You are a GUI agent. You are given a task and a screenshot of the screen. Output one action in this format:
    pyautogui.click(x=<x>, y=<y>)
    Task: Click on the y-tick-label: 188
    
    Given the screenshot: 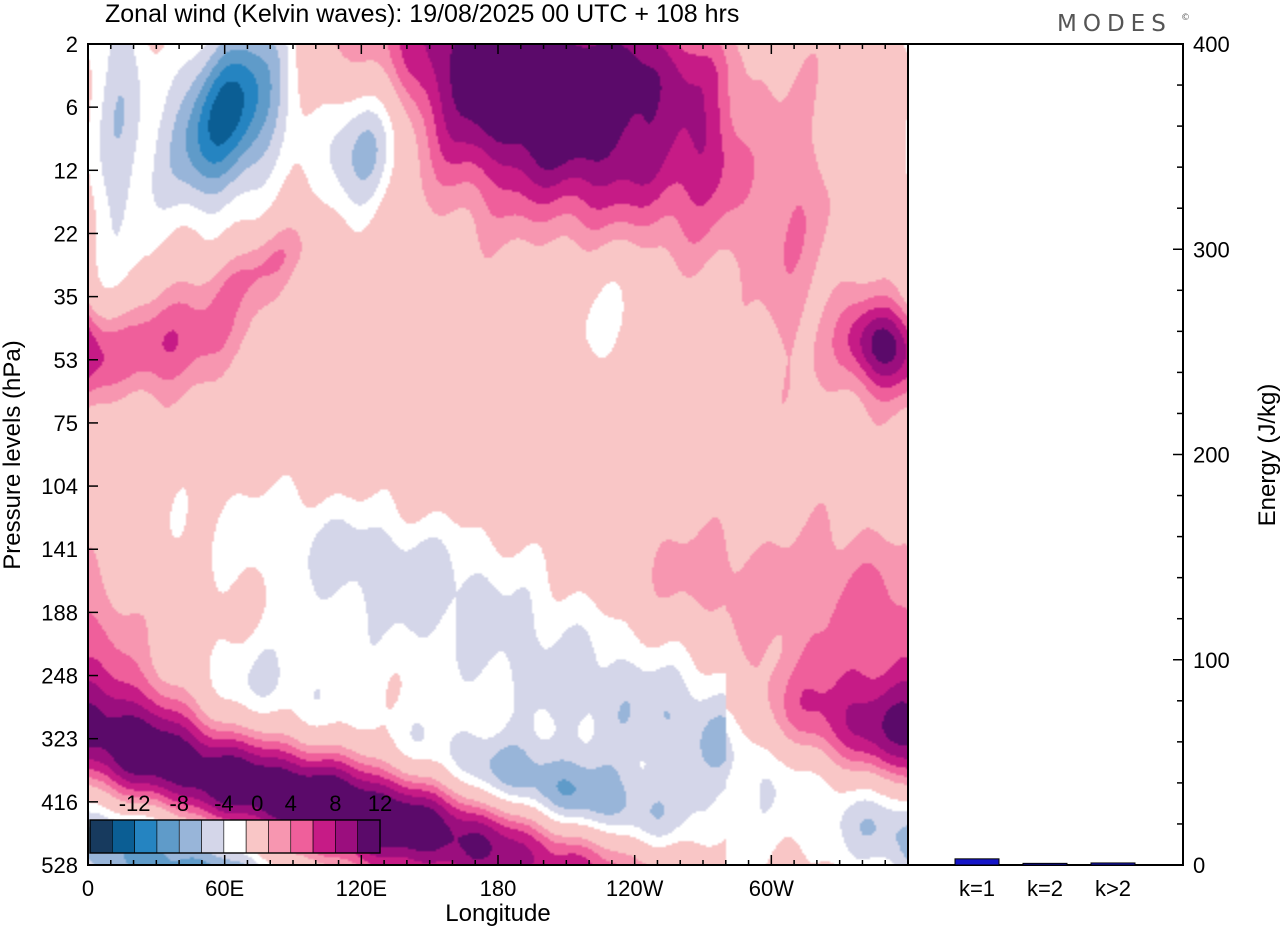 What is the action you would take?
    pyautogui.click(x=59, y=612)
    